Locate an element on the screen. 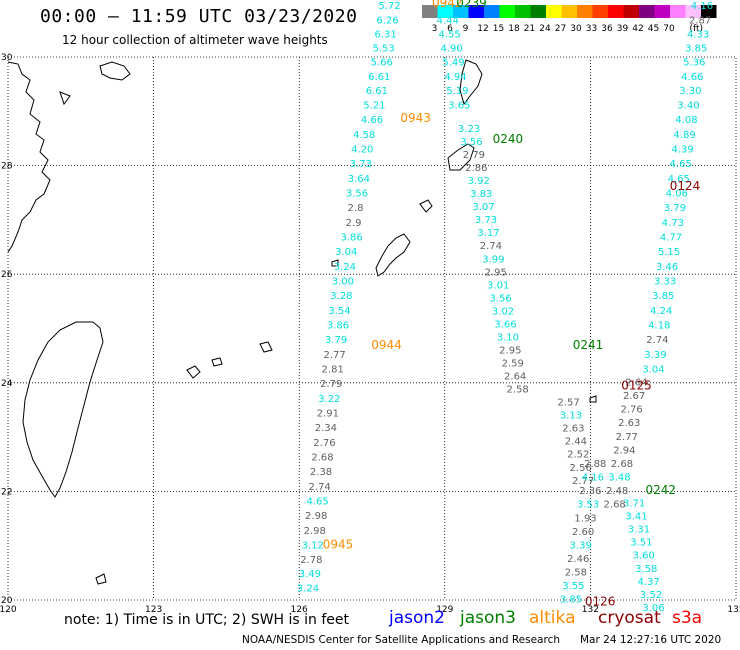 This screenshot has width=740, height=650. wave-height-value: 2.9 is located at coordinates (354, 223).